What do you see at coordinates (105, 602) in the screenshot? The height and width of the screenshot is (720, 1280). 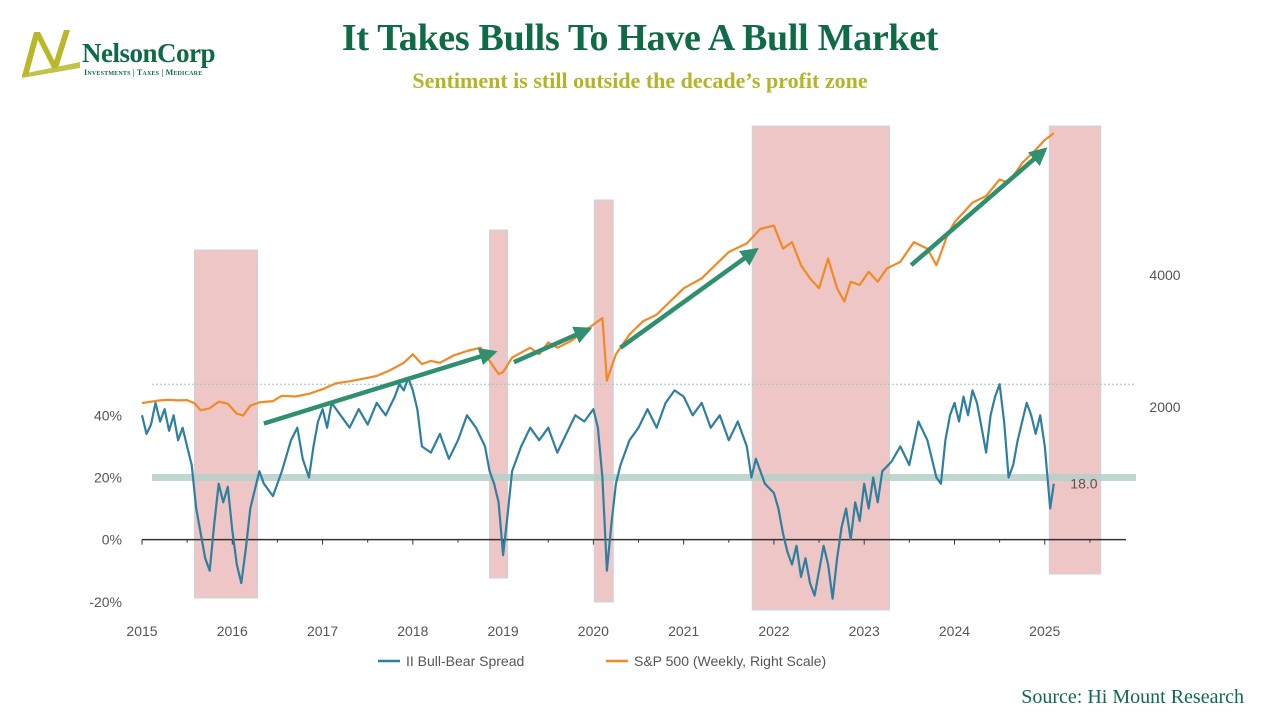 I see `y-left-tick-label: -20%` at bounding box center [105, 602].